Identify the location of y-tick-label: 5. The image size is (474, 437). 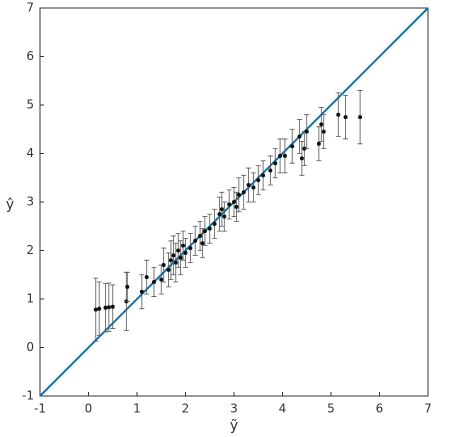
(30, 105).